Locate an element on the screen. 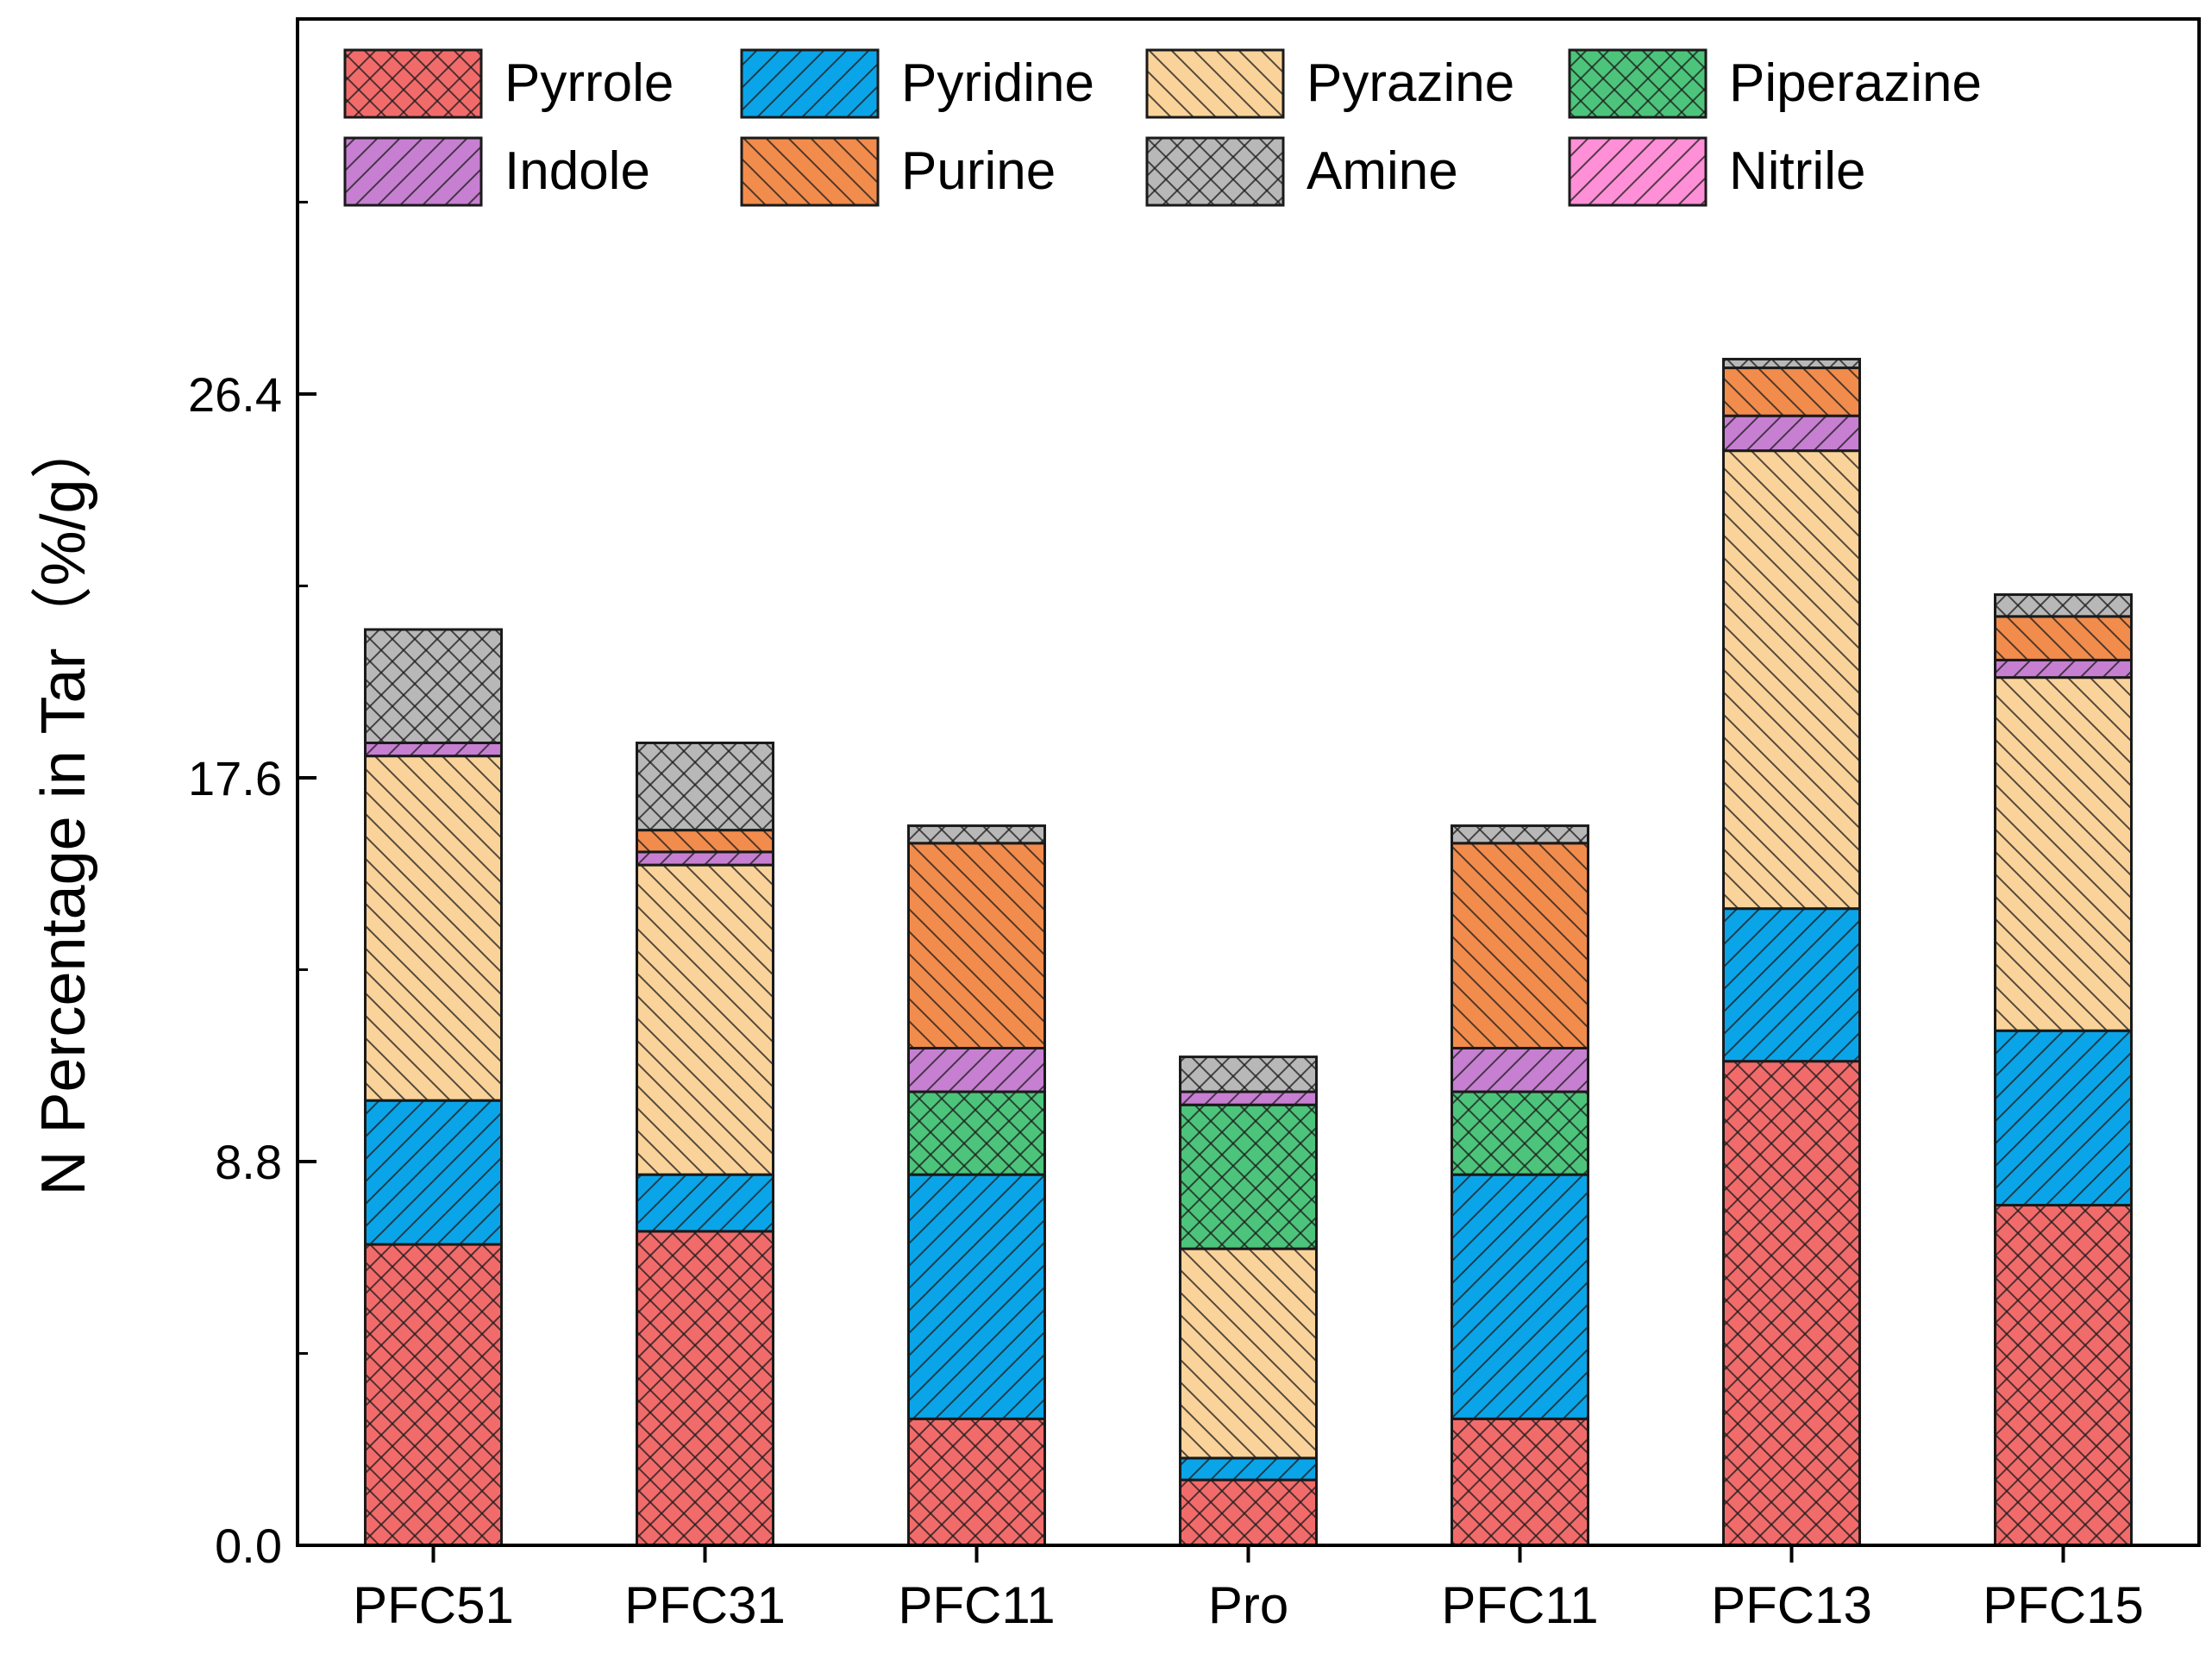 The image size is (2212, 1660). legend-item-pyrrole: Pyrrole is located at coordinates (508, 83).